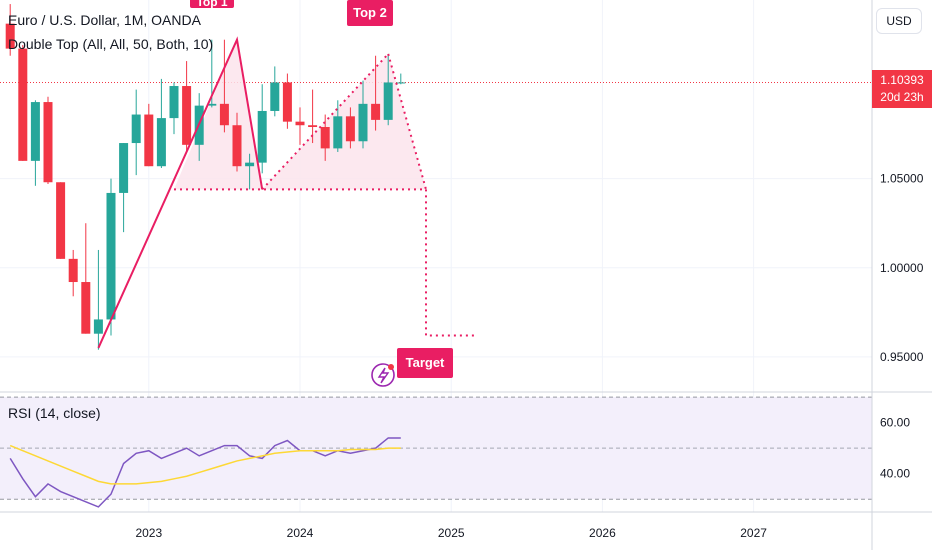 The height and width of the screenshot is (550, 932). What do you see at coordinates (54, 413) in the screenshot?
I see `rsi-title: RSI (14, close)` at bounding box center [54, 413].